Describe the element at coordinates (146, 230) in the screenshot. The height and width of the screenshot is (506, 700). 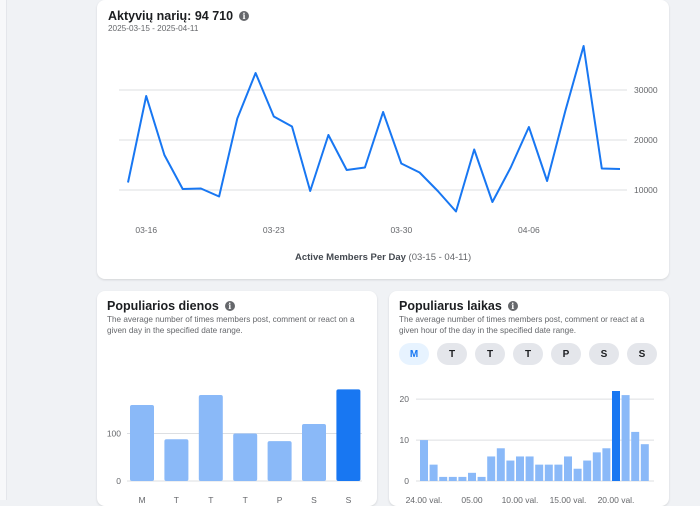
I see `x-tick-label: 03-16` at that location.